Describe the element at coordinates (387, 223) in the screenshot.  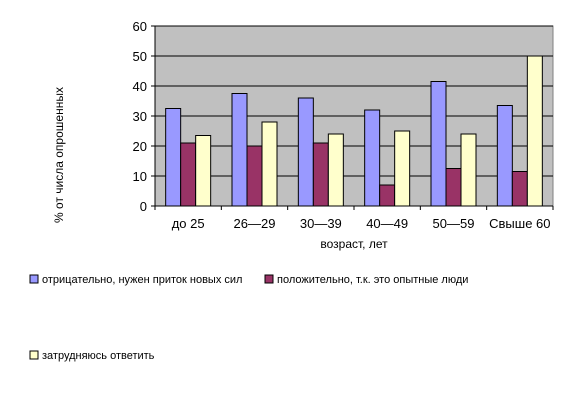
I see `x-tick-label: 40—49` at that location.